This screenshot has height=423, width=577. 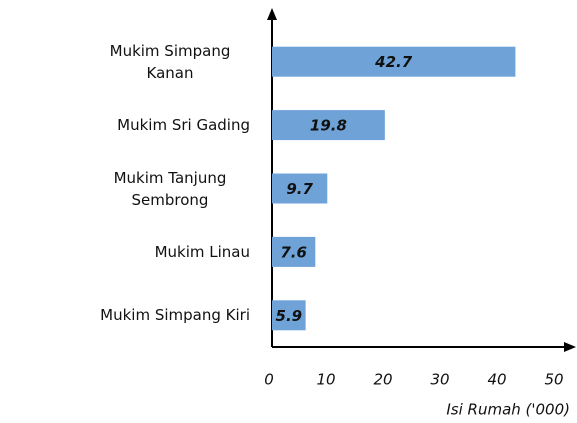 I want to click on x-axis-label: Isi Rumah ('000), so click(x=508, y=410).